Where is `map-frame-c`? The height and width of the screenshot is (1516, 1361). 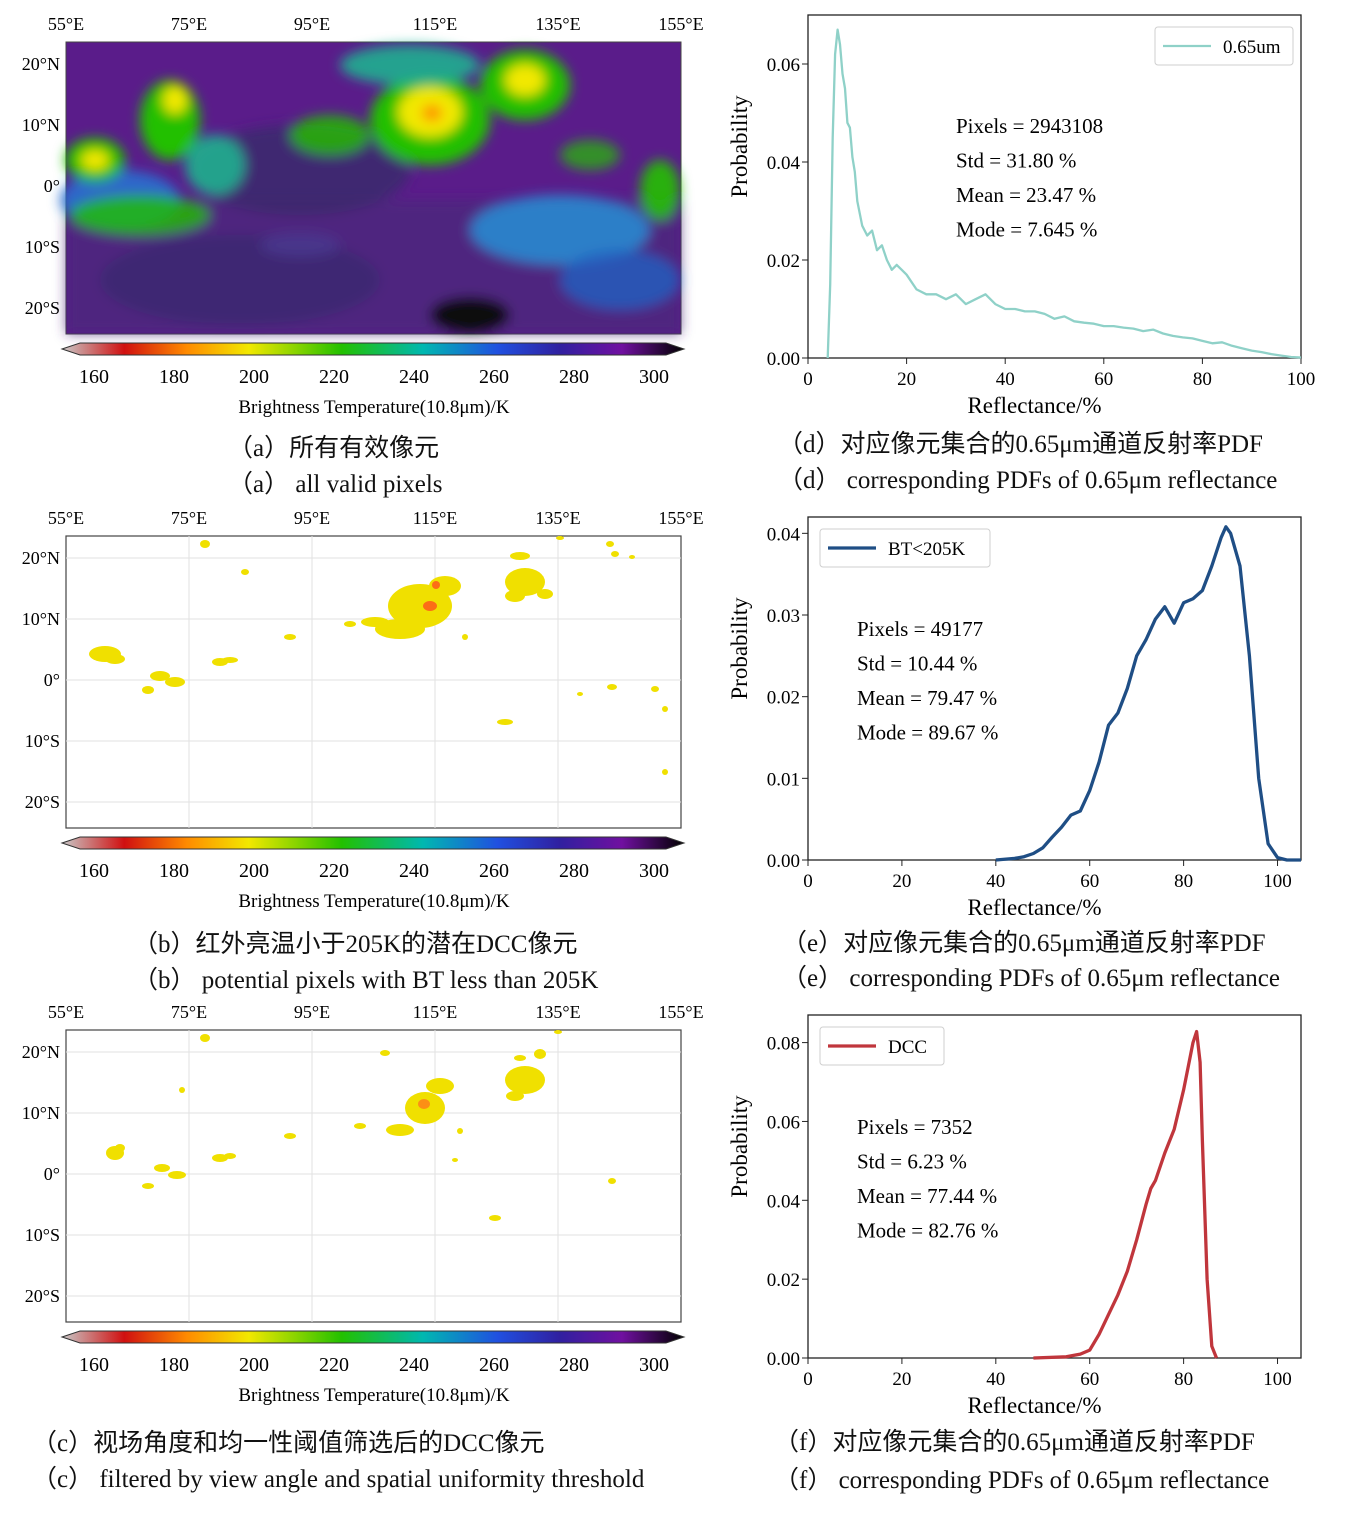
map-frame-c is located at coordinates (373, 1176).